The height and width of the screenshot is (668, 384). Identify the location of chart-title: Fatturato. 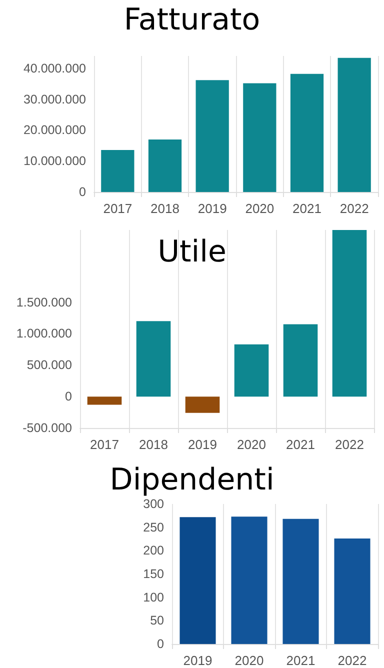
(192, 20).